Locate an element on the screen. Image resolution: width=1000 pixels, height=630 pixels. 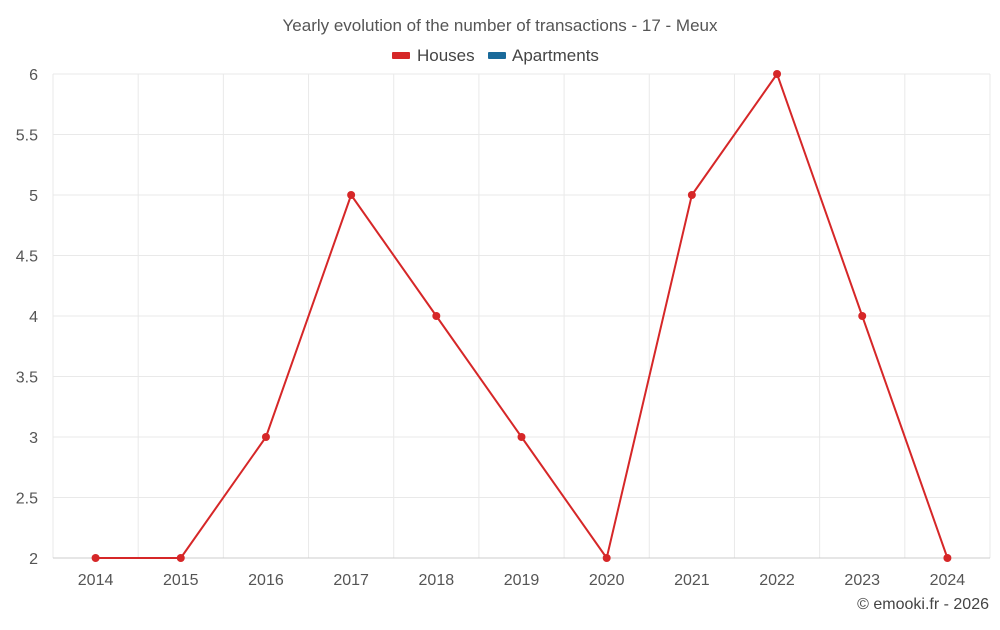
x-tick-label: 2021 is located at coordinates (692, 580).